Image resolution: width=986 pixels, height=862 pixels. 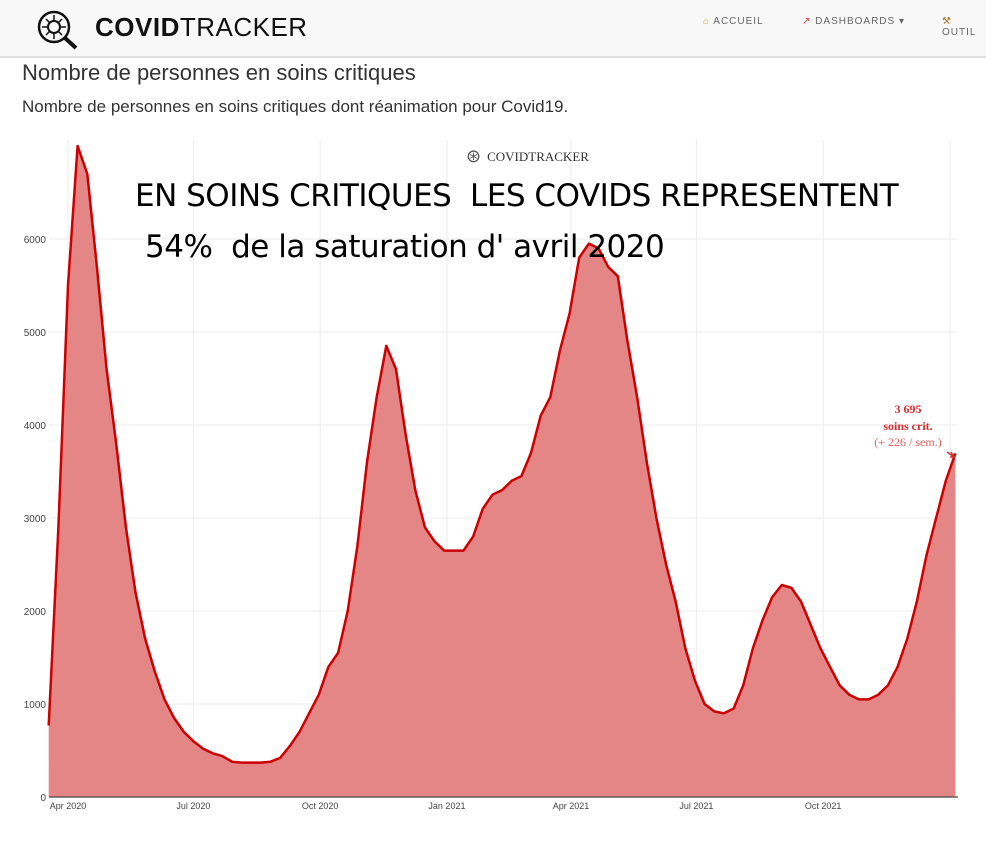 I want to click on x-tick-label: Oct 2021, so click(x=823, y=806).